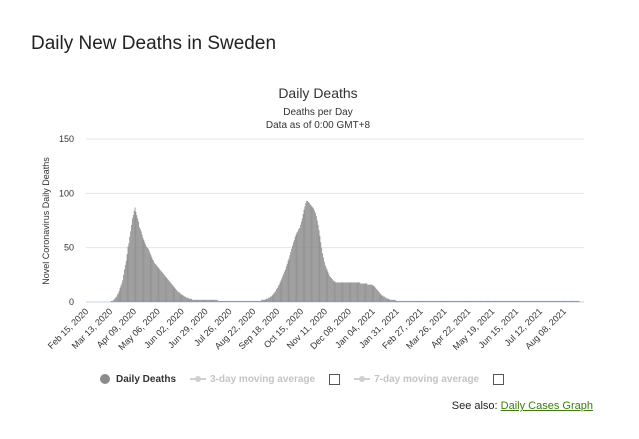 This screenshot has height=439, width=639. I want to click on legend-item-7day-ma: 7-day moving average, so click(416, 379).